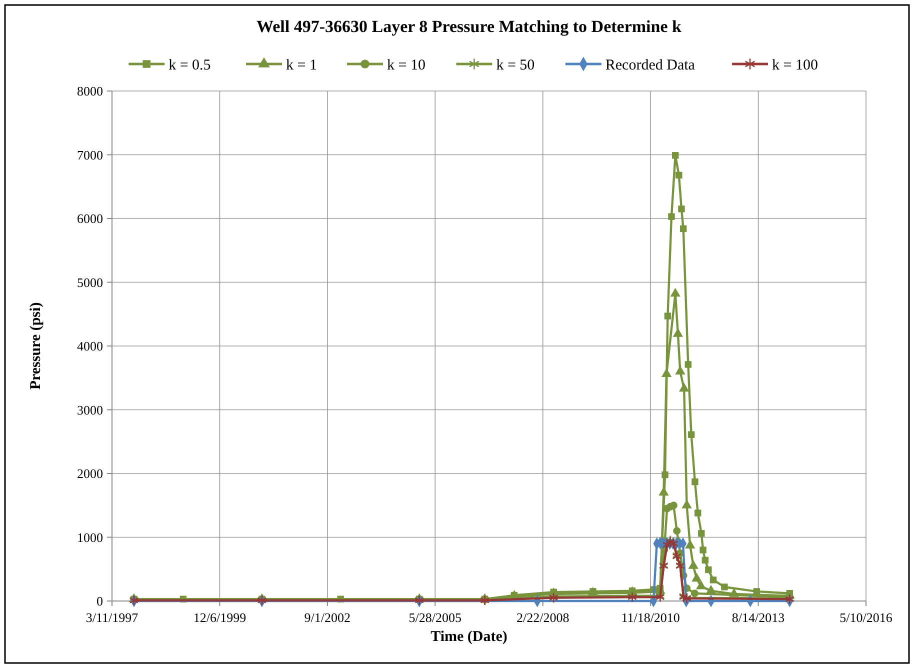 This screenshot has height=668, width=914. Describe the element at coordinates (543, 617) in the screenshot. I see `x-tick-label: 2/22/2008` at that location.